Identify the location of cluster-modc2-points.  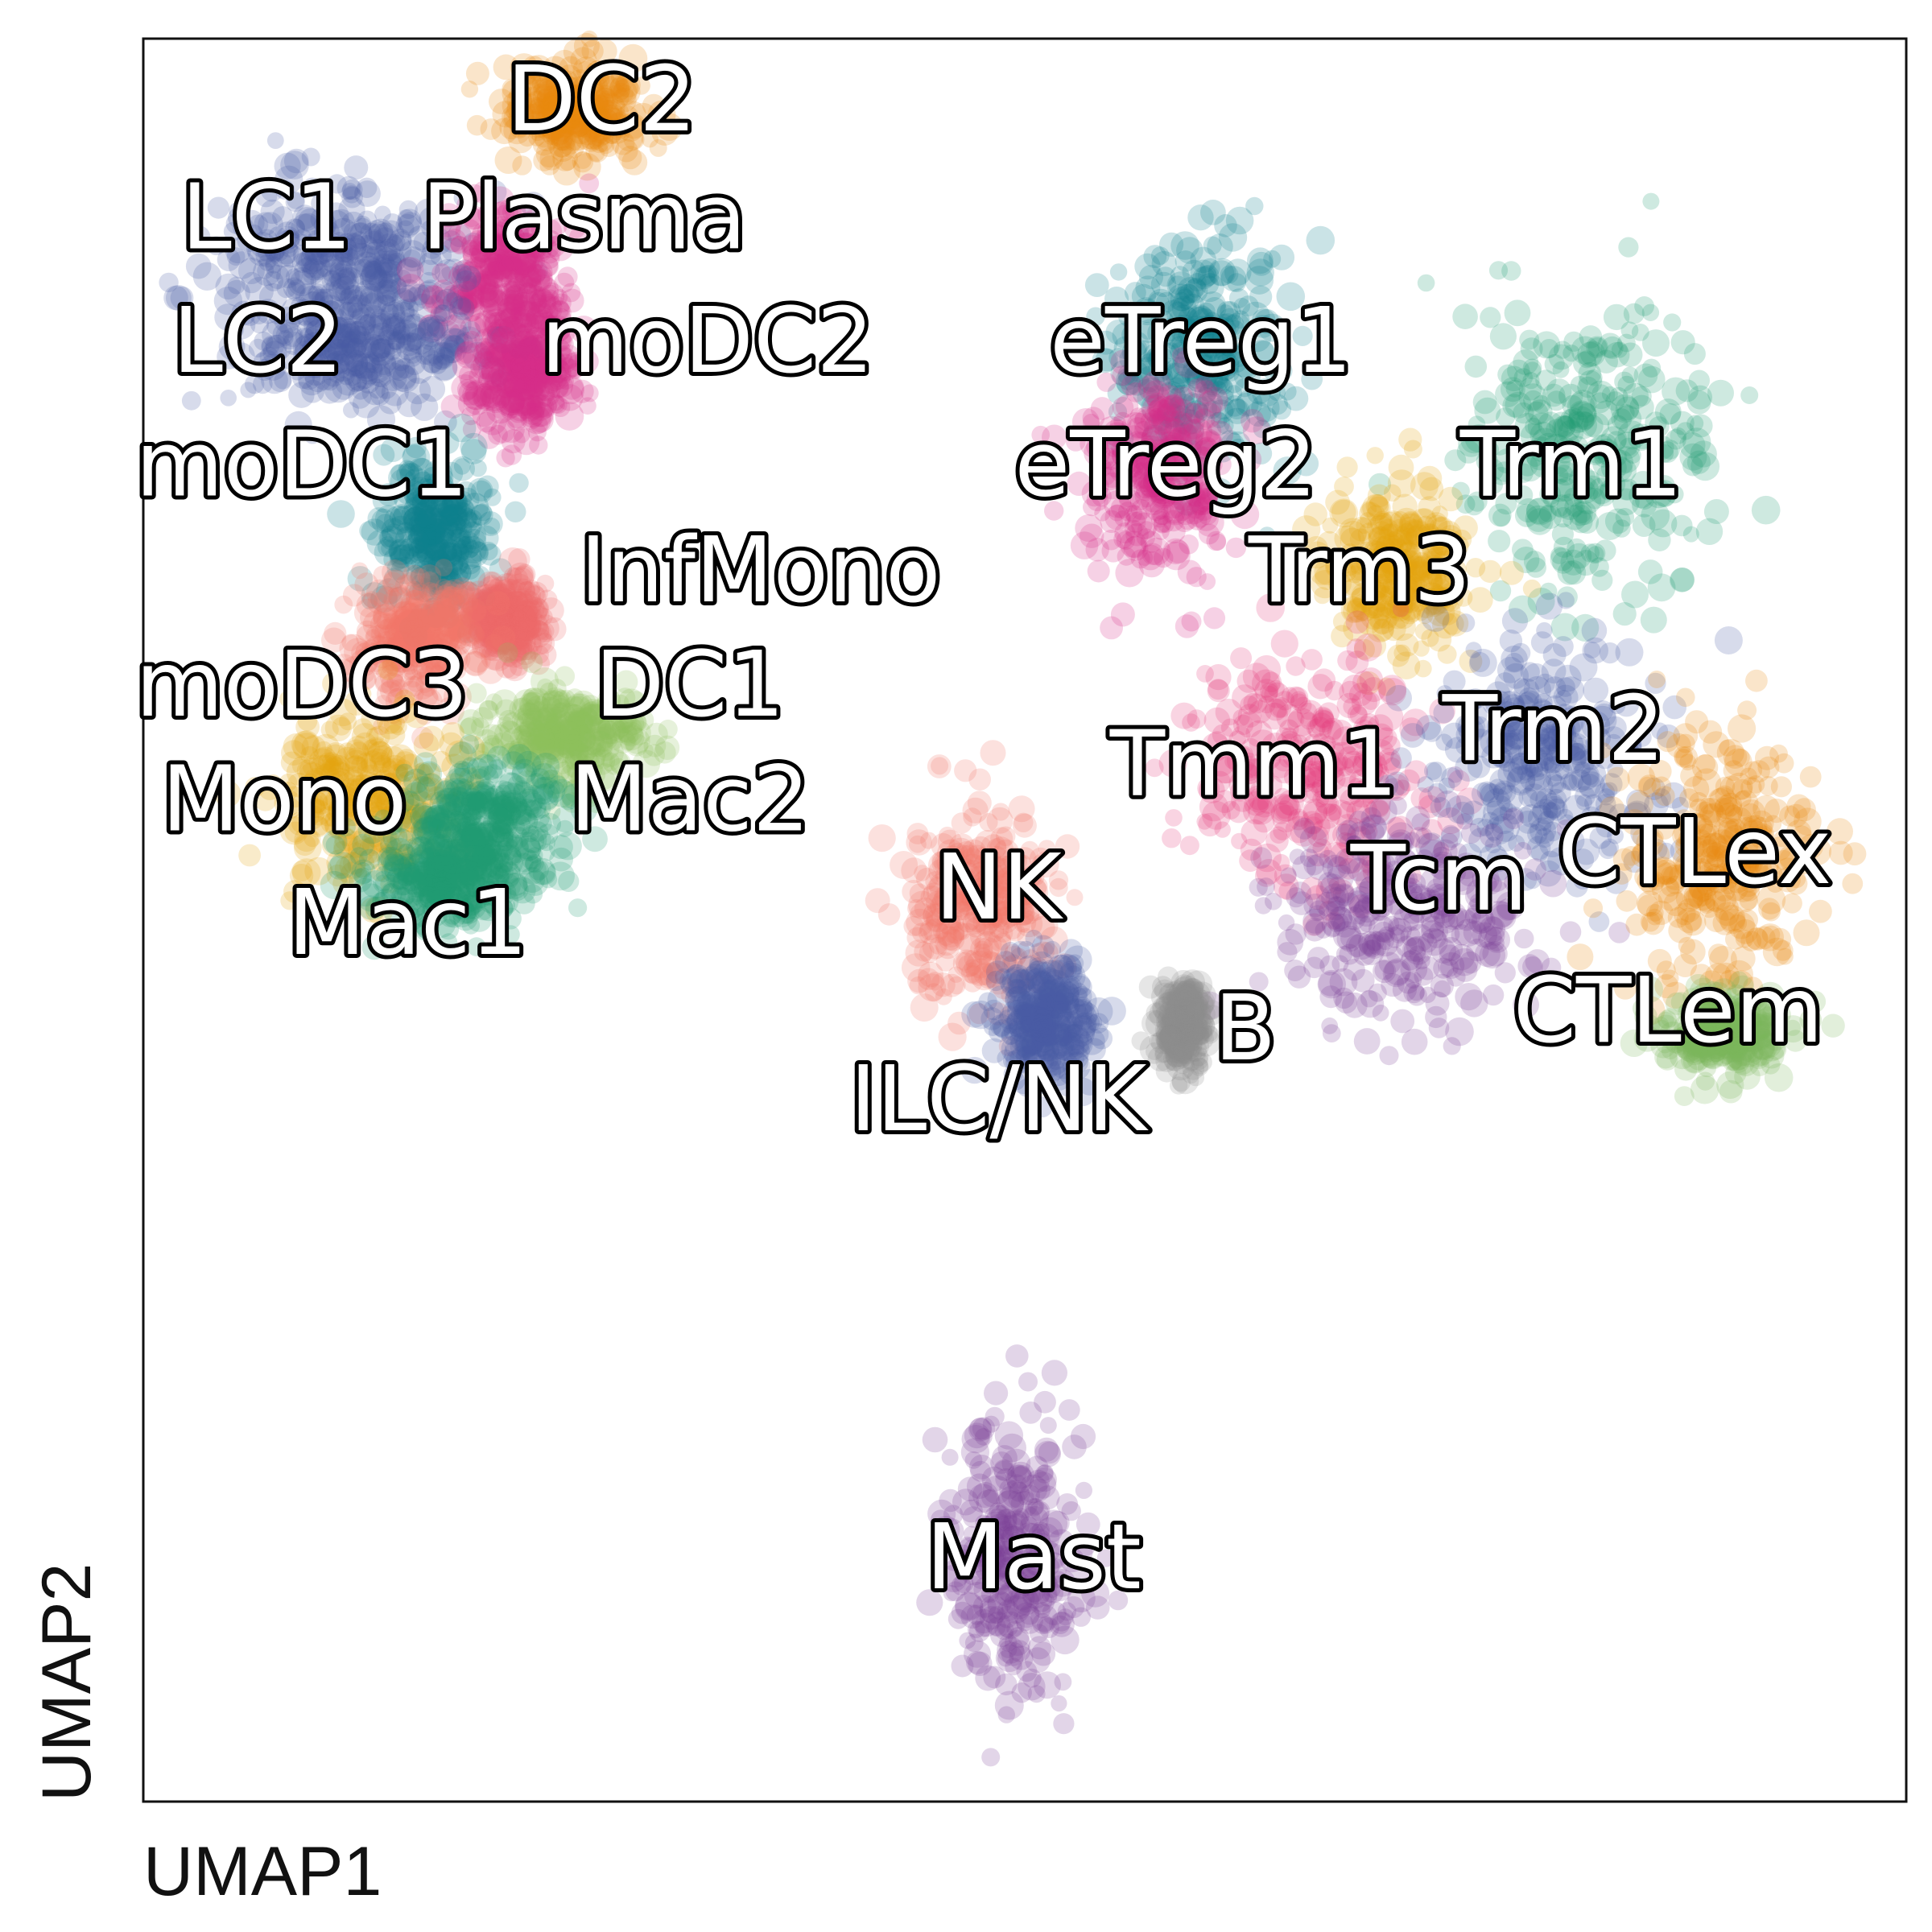
(519, 374).